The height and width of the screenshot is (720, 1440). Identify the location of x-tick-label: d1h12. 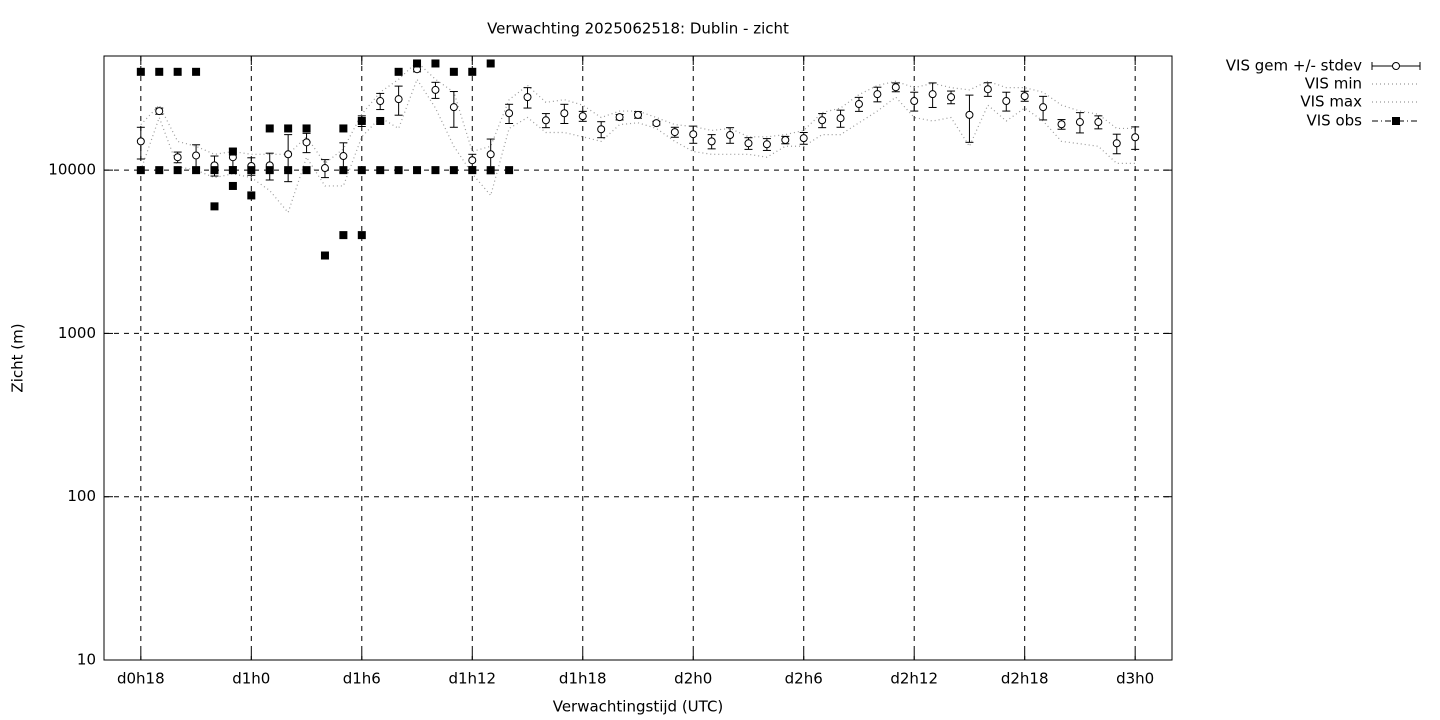
(472, 679).